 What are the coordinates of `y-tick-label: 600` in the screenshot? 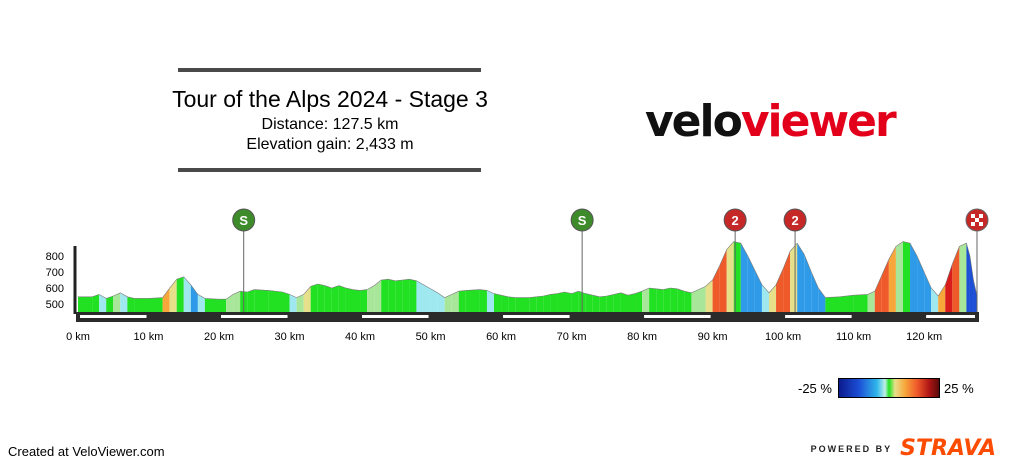 It's located at (55, 289).